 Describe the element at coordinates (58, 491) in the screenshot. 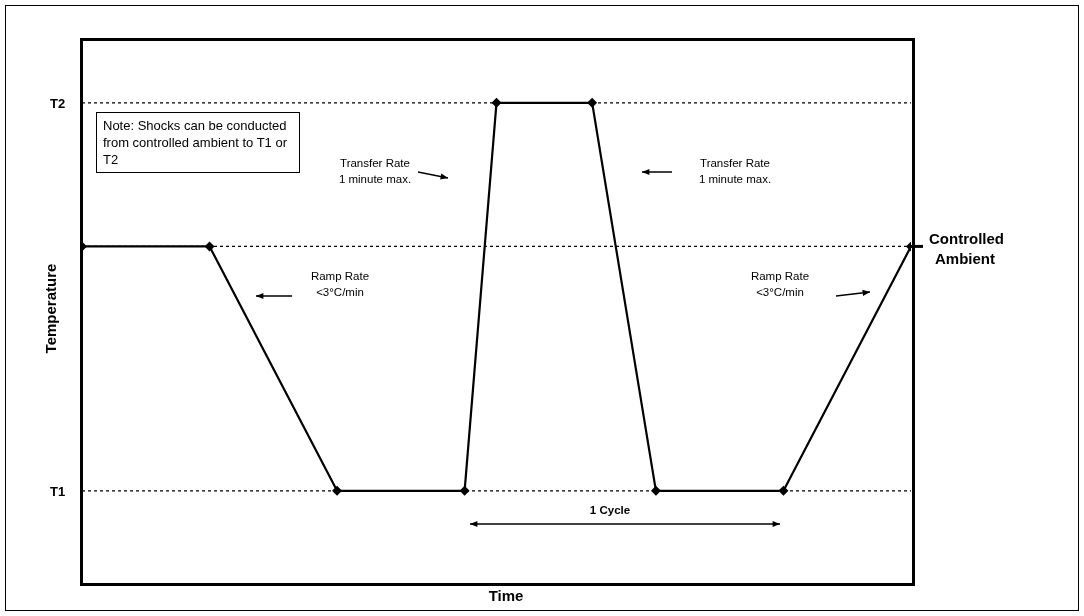

I see `ref-line-label: T1` at that location.